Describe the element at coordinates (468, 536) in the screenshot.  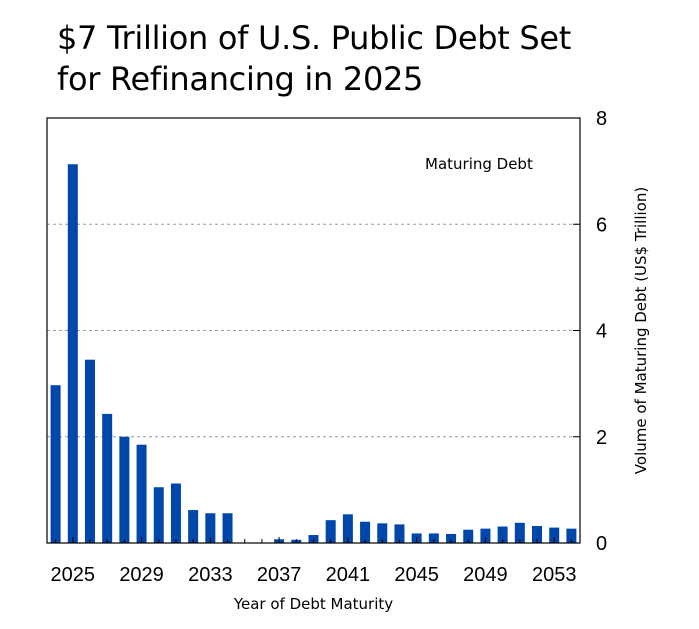
I see `bar-2048` at that location.